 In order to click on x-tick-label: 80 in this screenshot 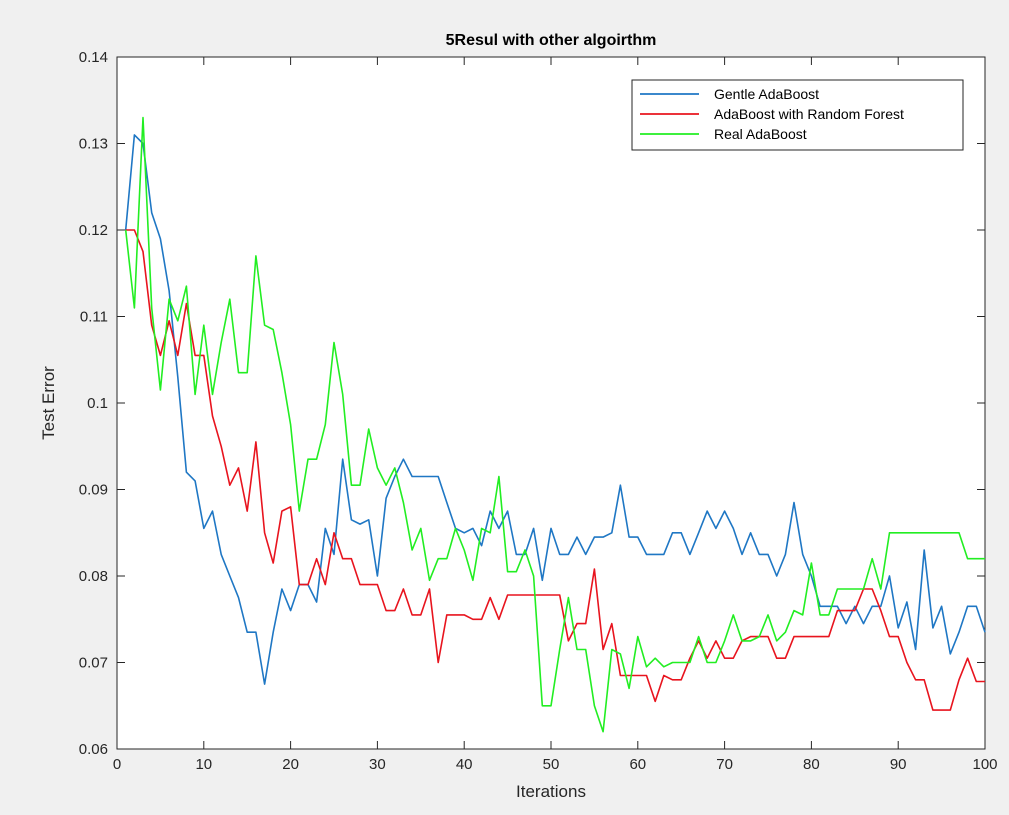, I will do `click(811, 764)`.